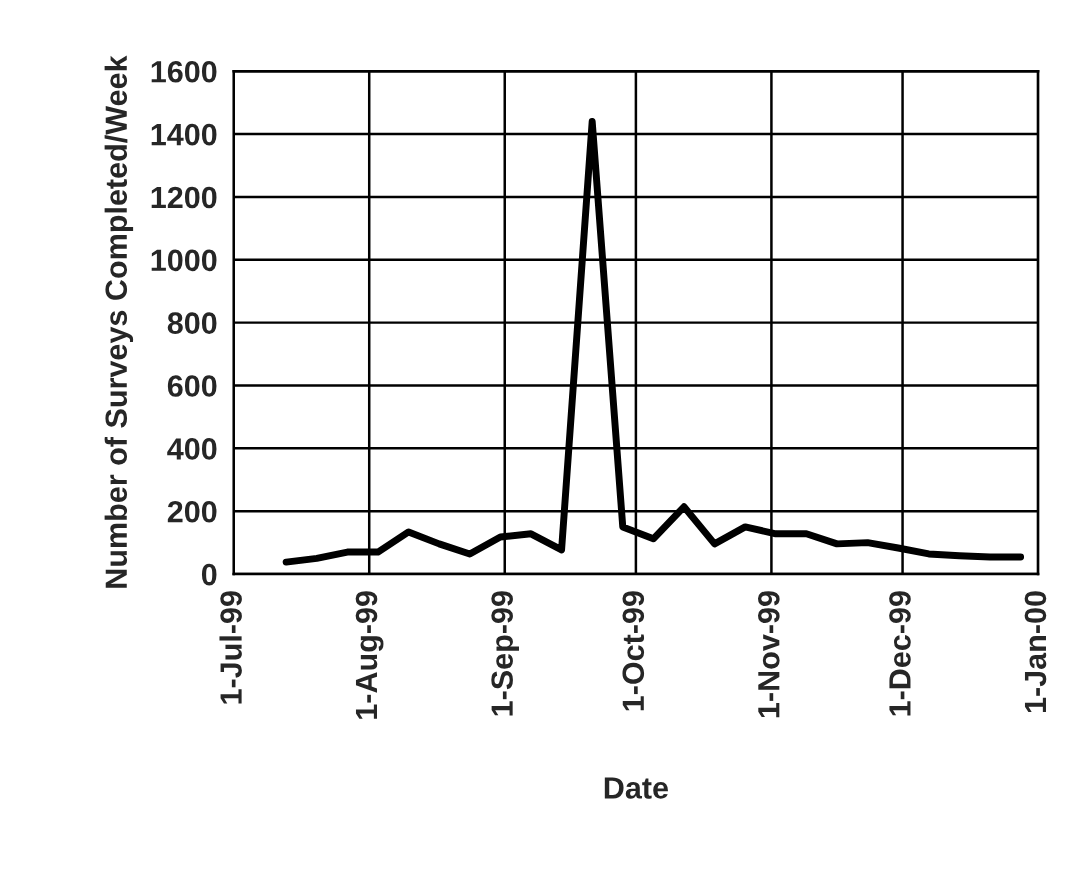  I want to click on y-tick-label: 1200, so click(184, 197).